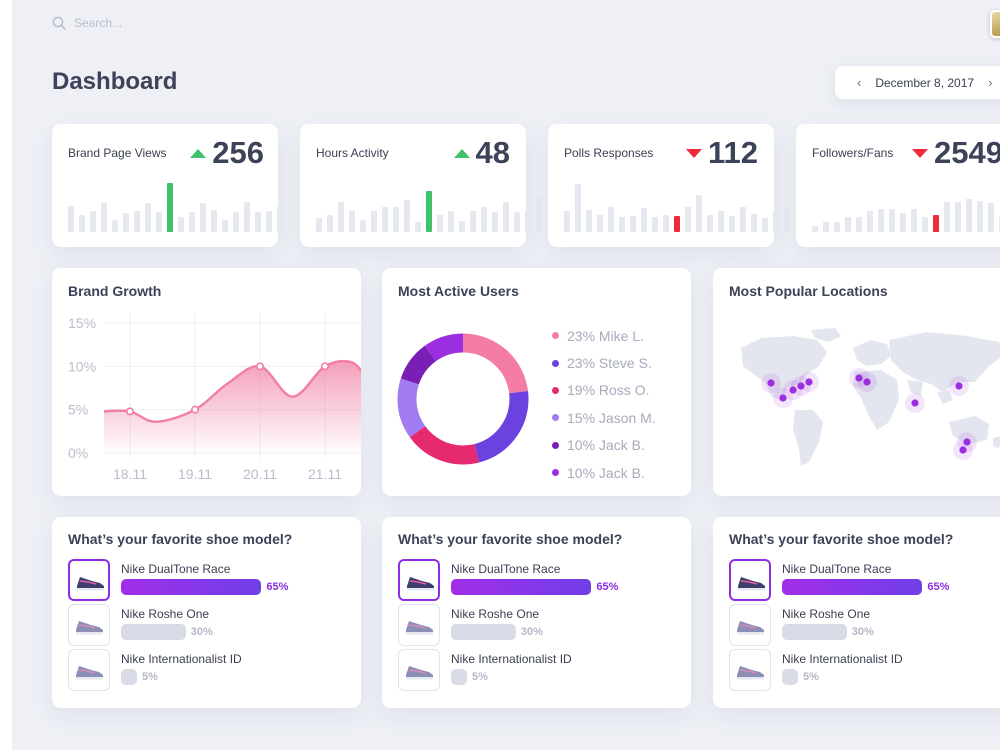 The image size is (1000, 750). I want to click on trend-down-icon, so click(920, 153).